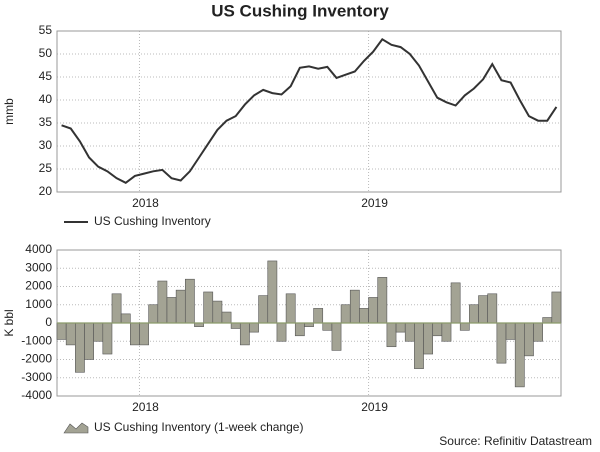 The image size is (600, 452). I want to click on y-tick-label: 45, so click(46, 76).